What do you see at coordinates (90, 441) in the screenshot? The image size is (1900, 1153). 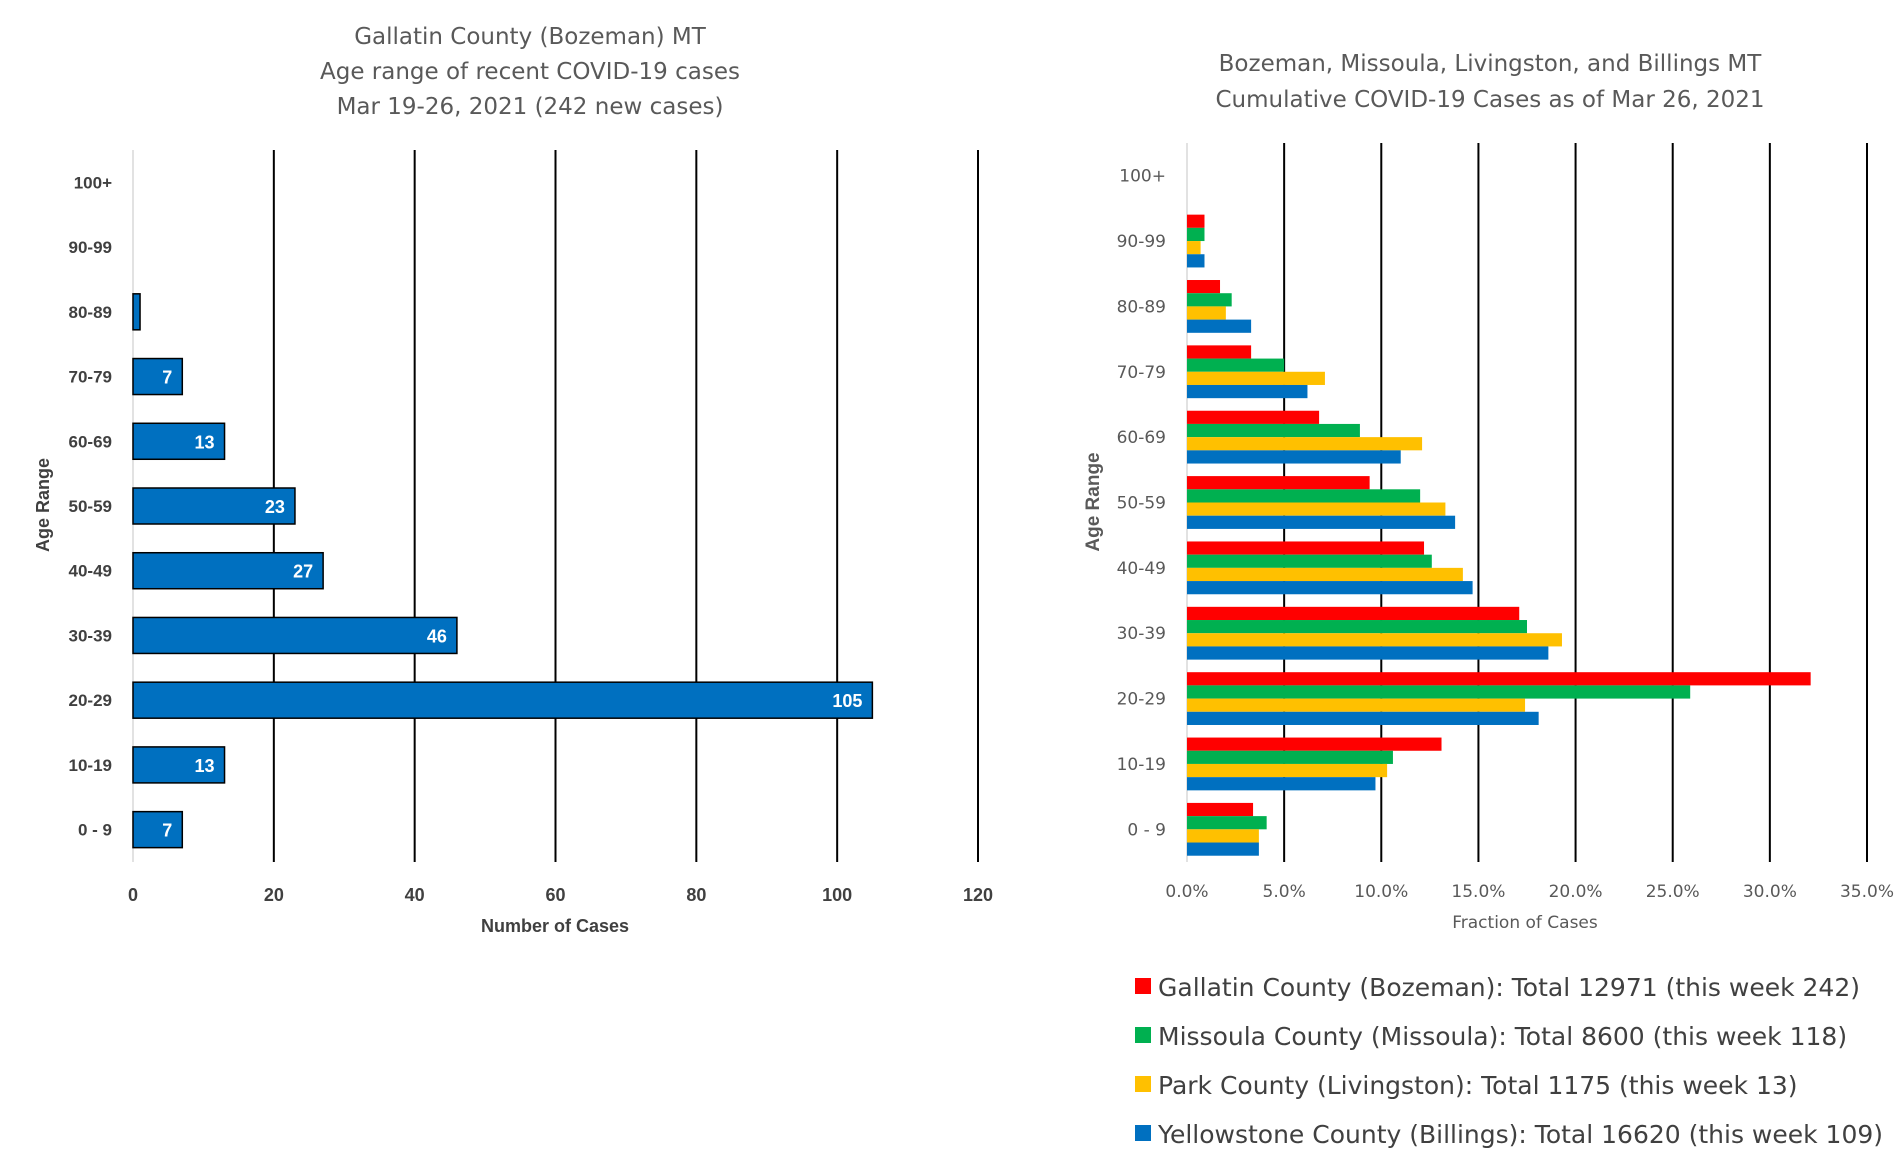 I see `left-category-label: 60-69` at bounding box center [90, 441].